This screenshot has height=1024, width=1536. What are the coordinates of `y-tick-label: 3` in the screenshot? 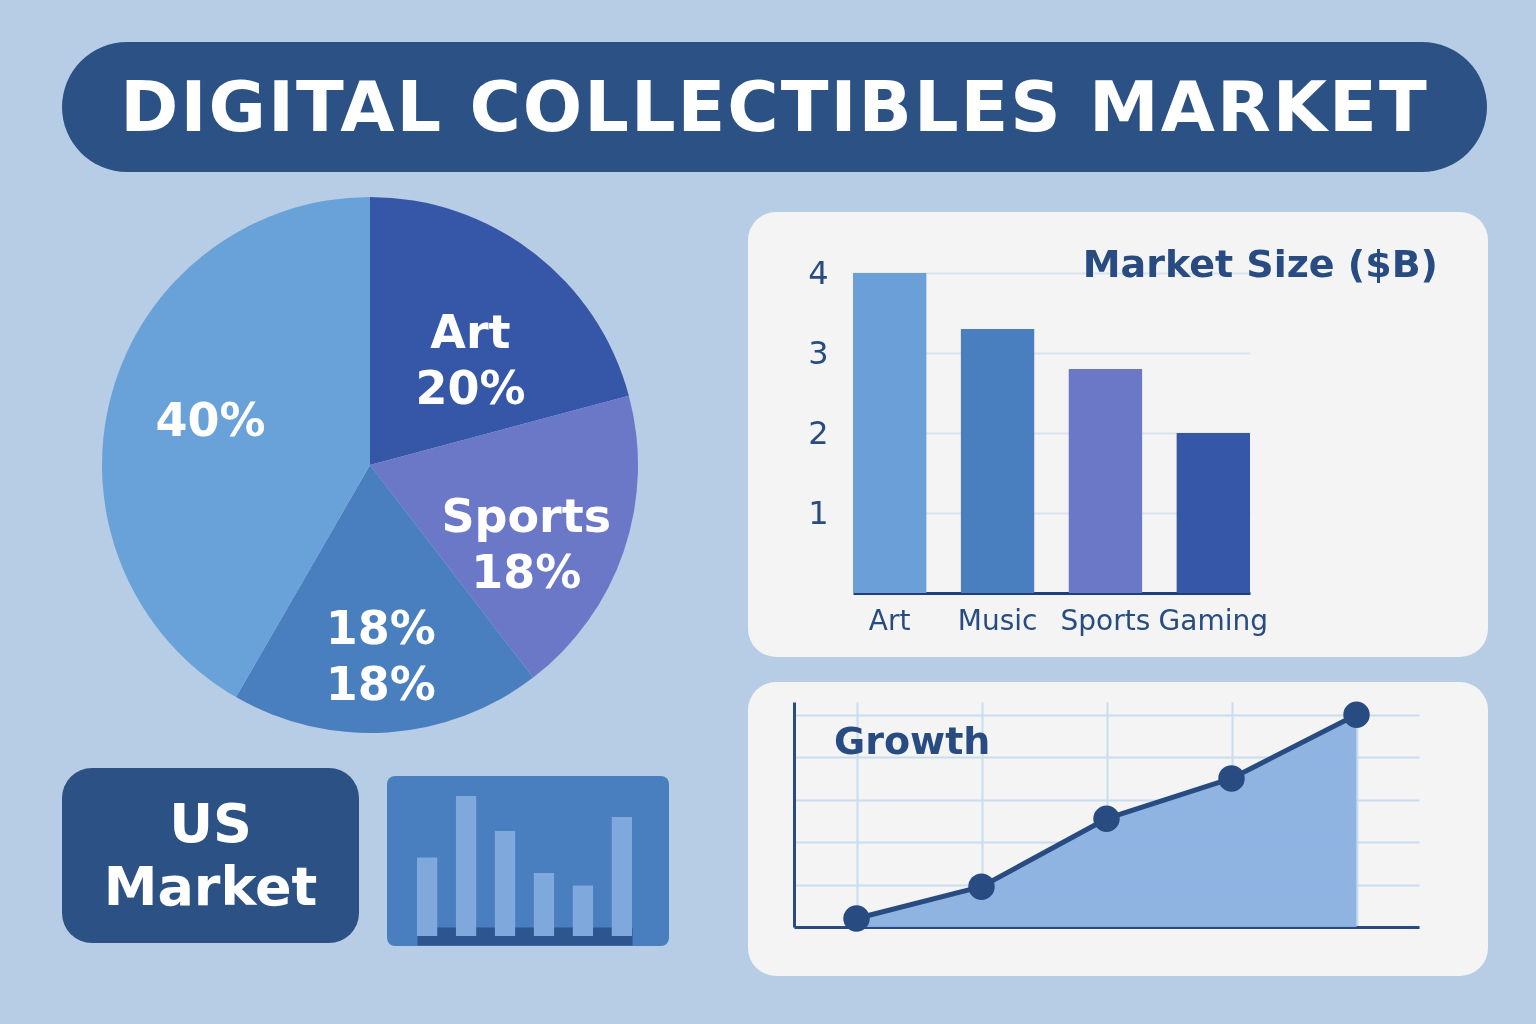 It's located at (818, 352).